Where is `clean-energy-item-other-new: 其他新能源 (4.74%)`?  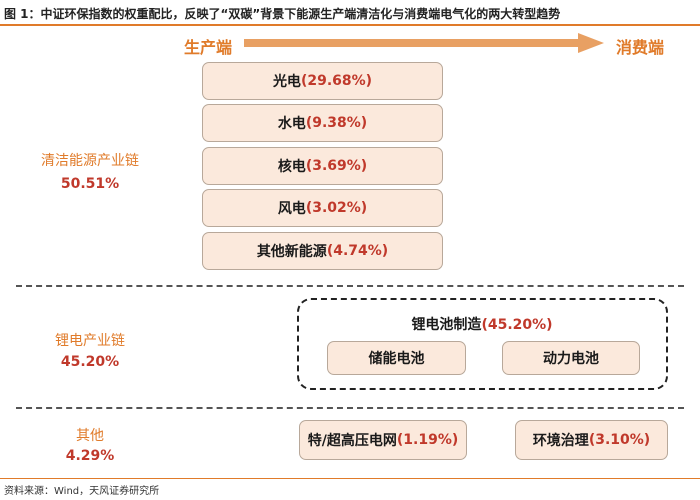
clean-energy-item-other-new: 其他新能源 (4.74%) is located at coordinates (322, 251).